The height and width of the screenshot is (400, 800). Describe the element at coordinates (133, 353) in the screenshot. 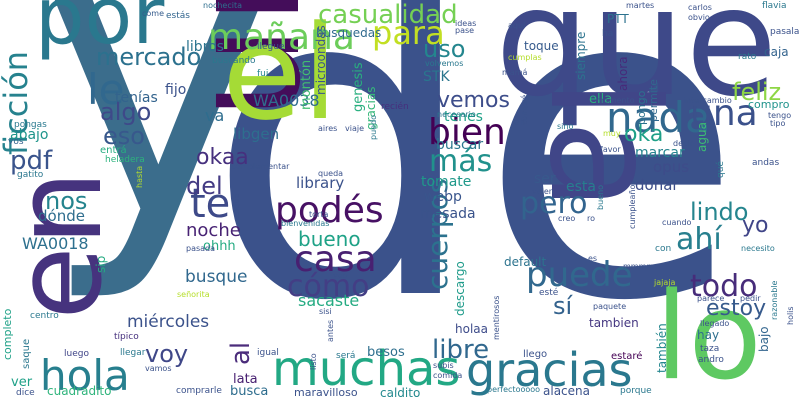

I see `word-llegar: llegar` at that location.